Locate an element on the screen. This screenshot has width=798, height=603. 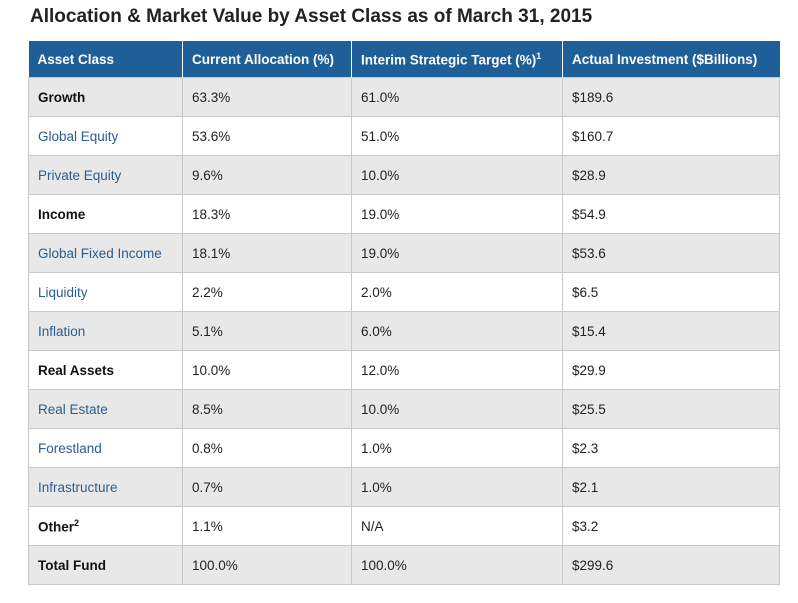
header-current-allocation: Current Allocation (%) is located at coordinates (267, 59).